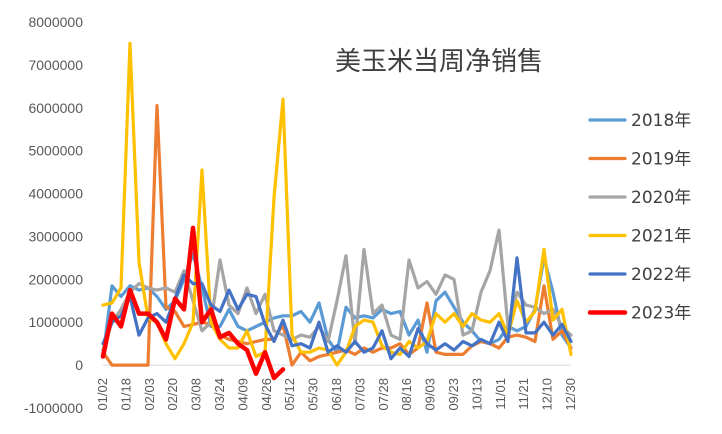 The width and height of the screenshot is (722, 434). What do you see at coordinates (55, 65) in the screenshot?
I see `y-tick-label: 7000000` at bounding box center [55, 65].